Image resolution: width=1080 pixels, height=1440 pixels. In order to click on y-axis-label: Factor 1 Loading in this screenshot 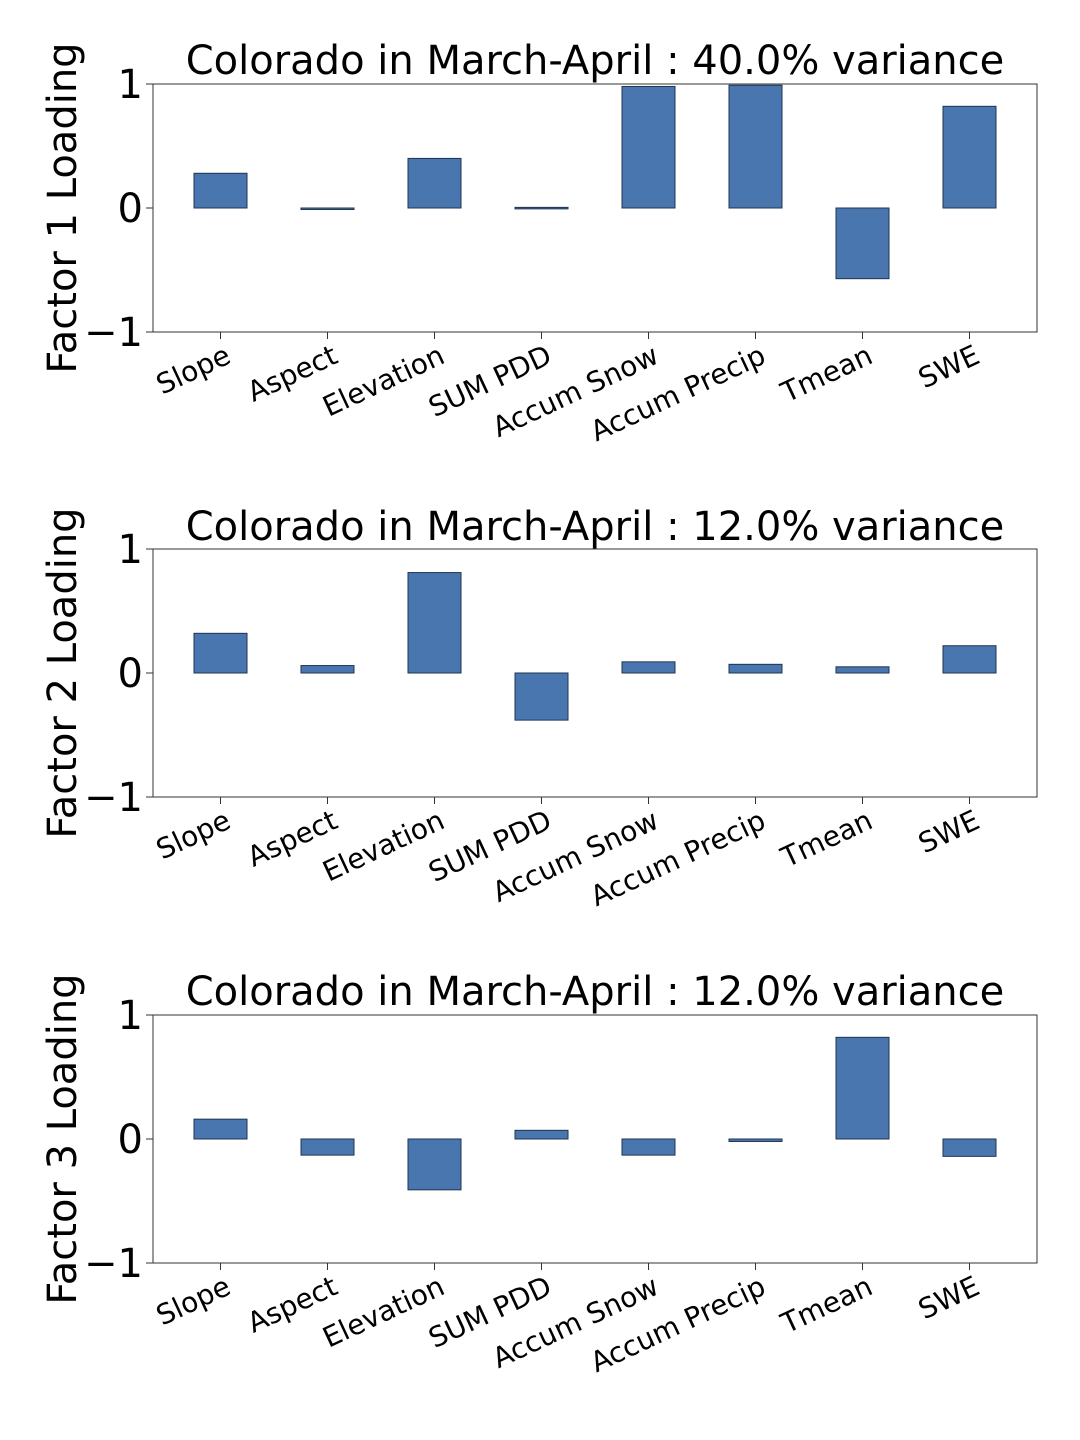, I will do `click(63, 207)`.